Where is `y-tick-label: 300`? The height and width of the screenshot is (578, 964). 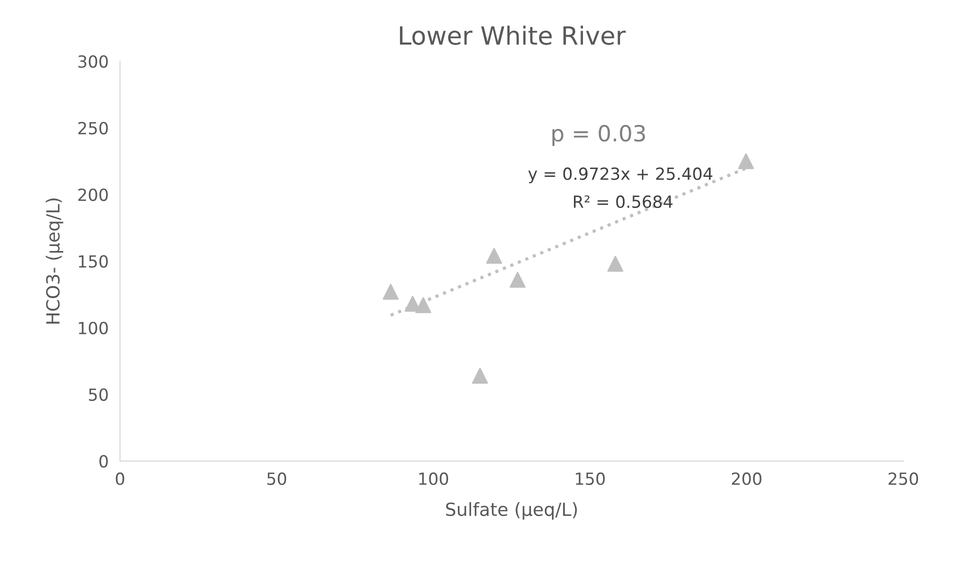
y-tick-label: 300 is located at coordinates (93, 61).